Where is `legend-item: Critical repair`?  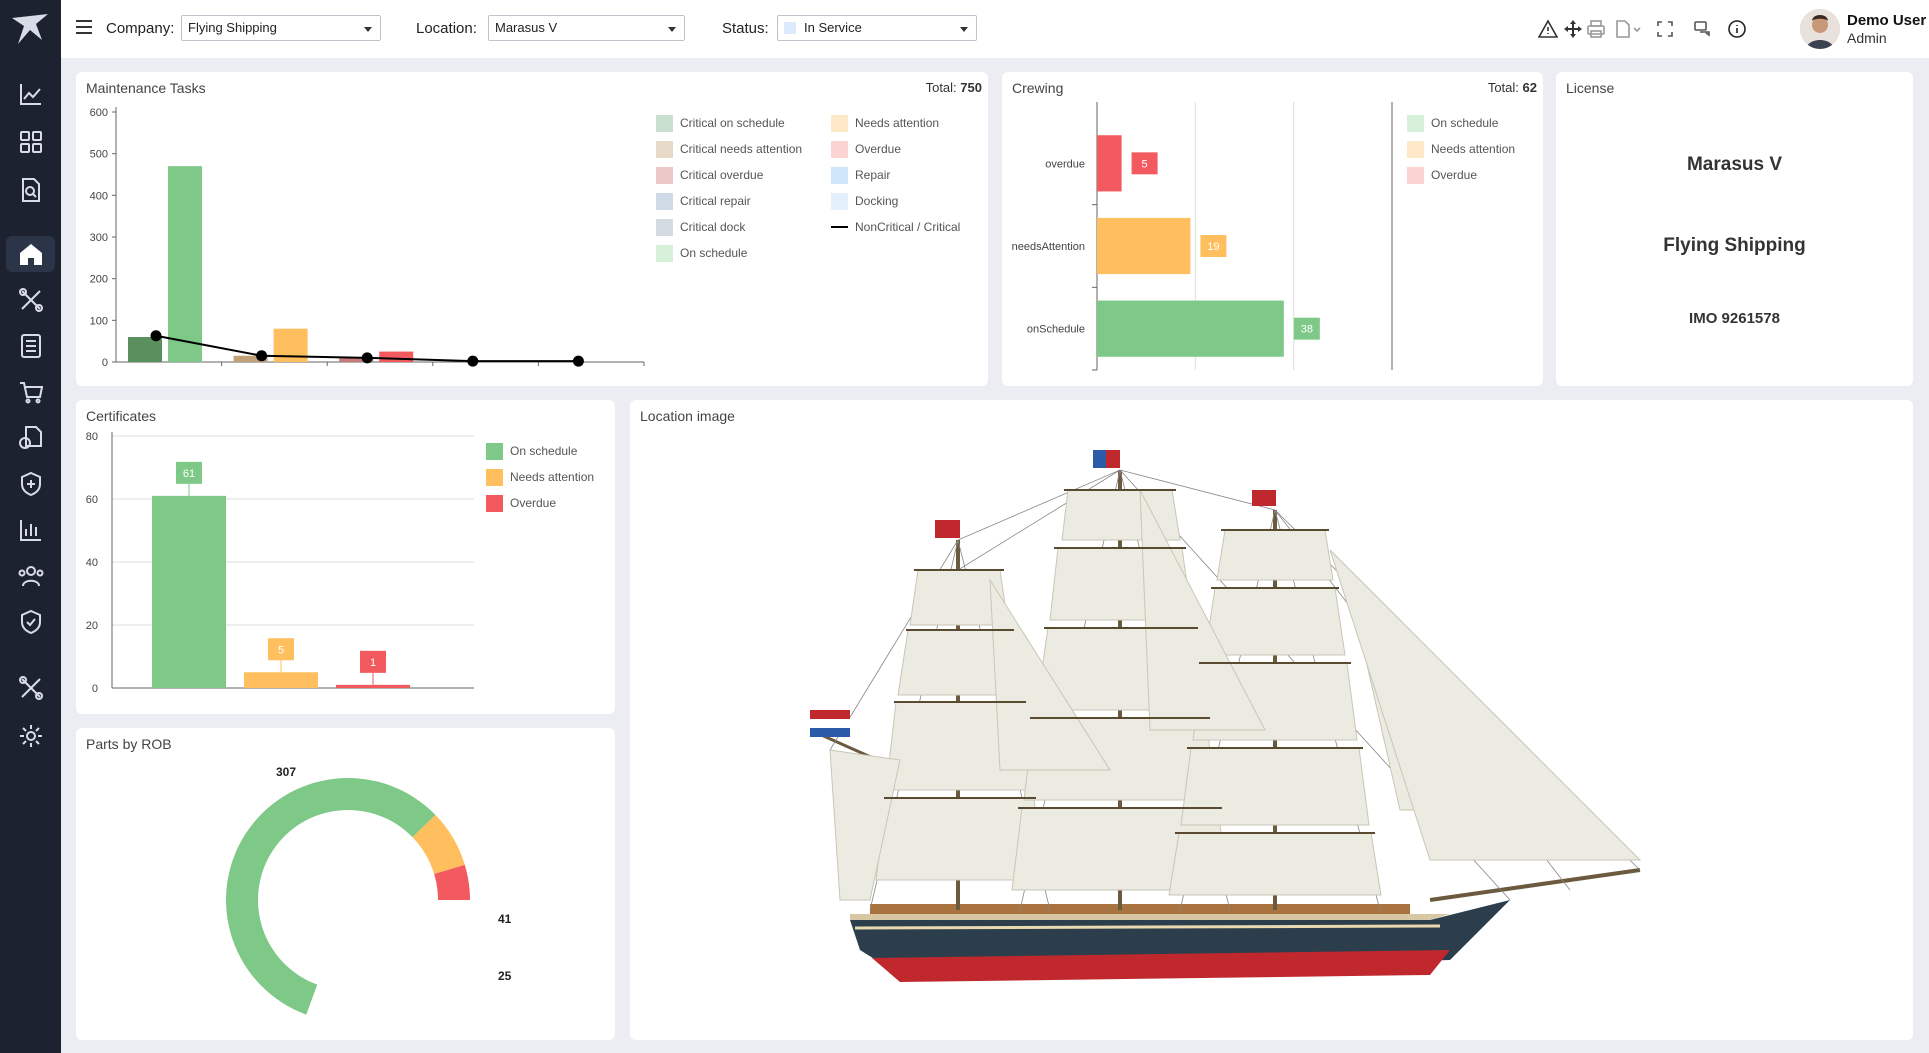
legend-item: Critical repair is located at coordinates (743, 201).